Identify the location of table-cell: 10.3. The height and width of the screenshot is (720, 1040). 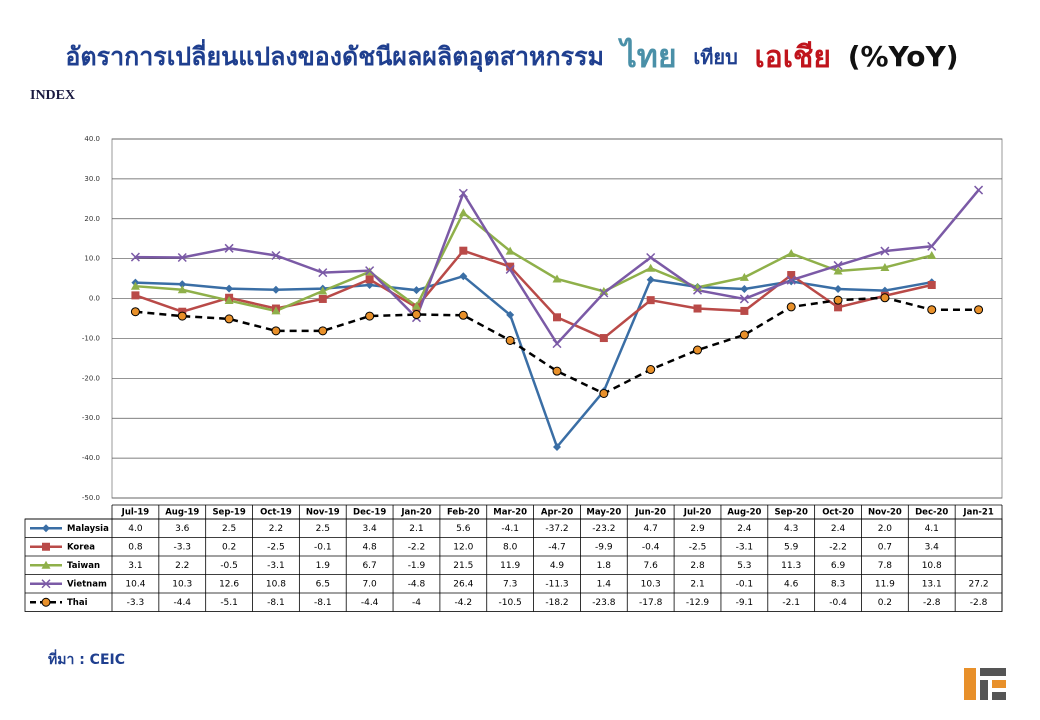
(182, 584).